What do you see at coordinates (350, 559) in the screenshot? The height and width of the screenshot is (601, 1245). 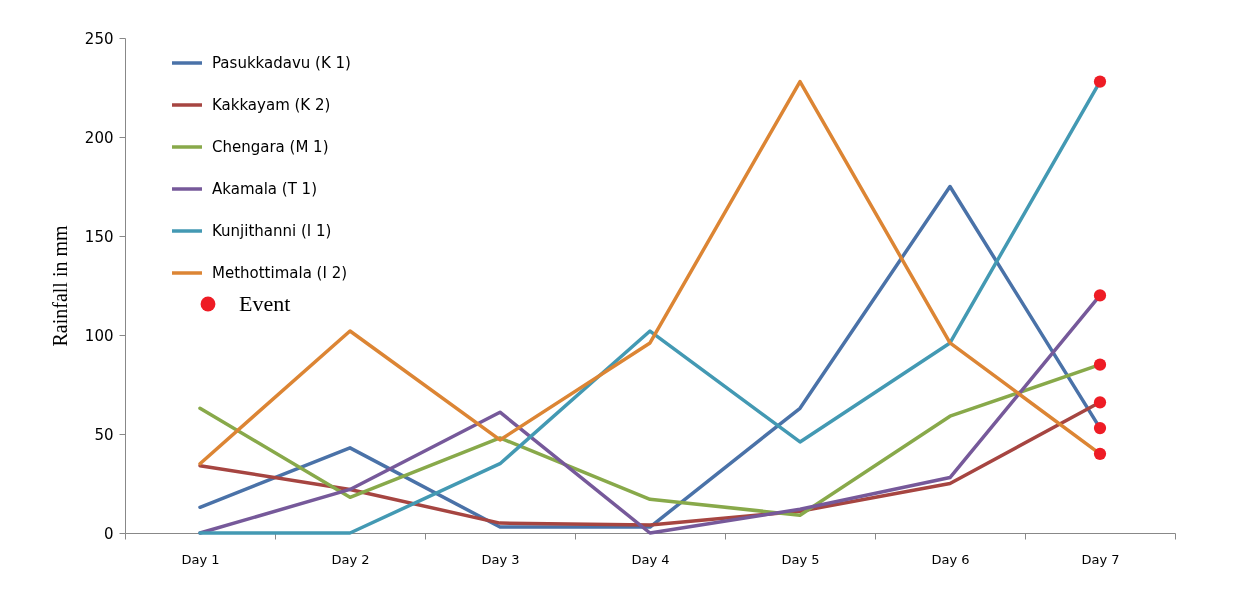 I see `x-tick-label: Day 2` at bounding box center [350, 559].